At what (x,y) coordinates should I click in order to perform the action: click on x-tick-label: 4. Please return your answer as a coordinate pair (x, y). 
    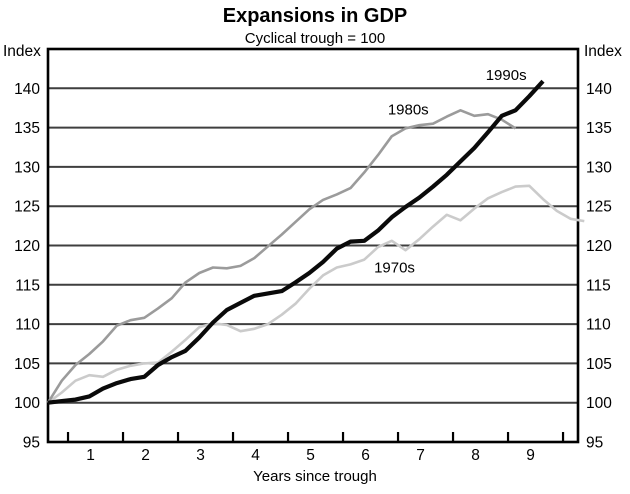
    Looking at the image, I should click on (255, 455).